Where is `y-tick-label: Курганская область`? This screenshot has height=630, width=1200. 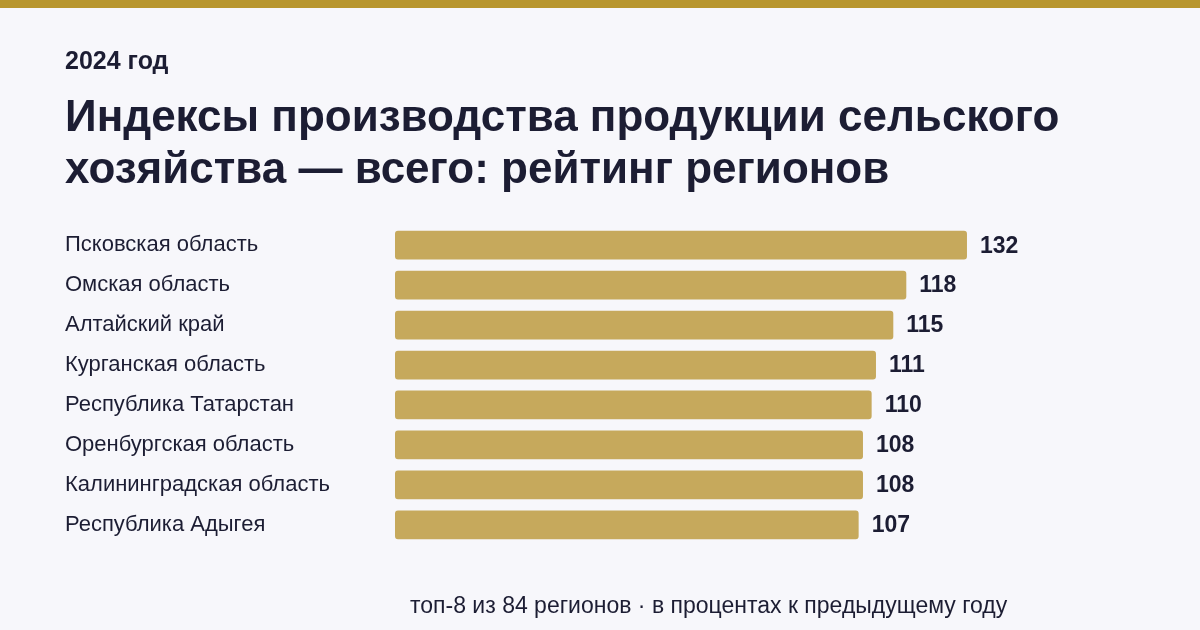
y-tick-label: Курганская область is located at coordinates (165, 364).